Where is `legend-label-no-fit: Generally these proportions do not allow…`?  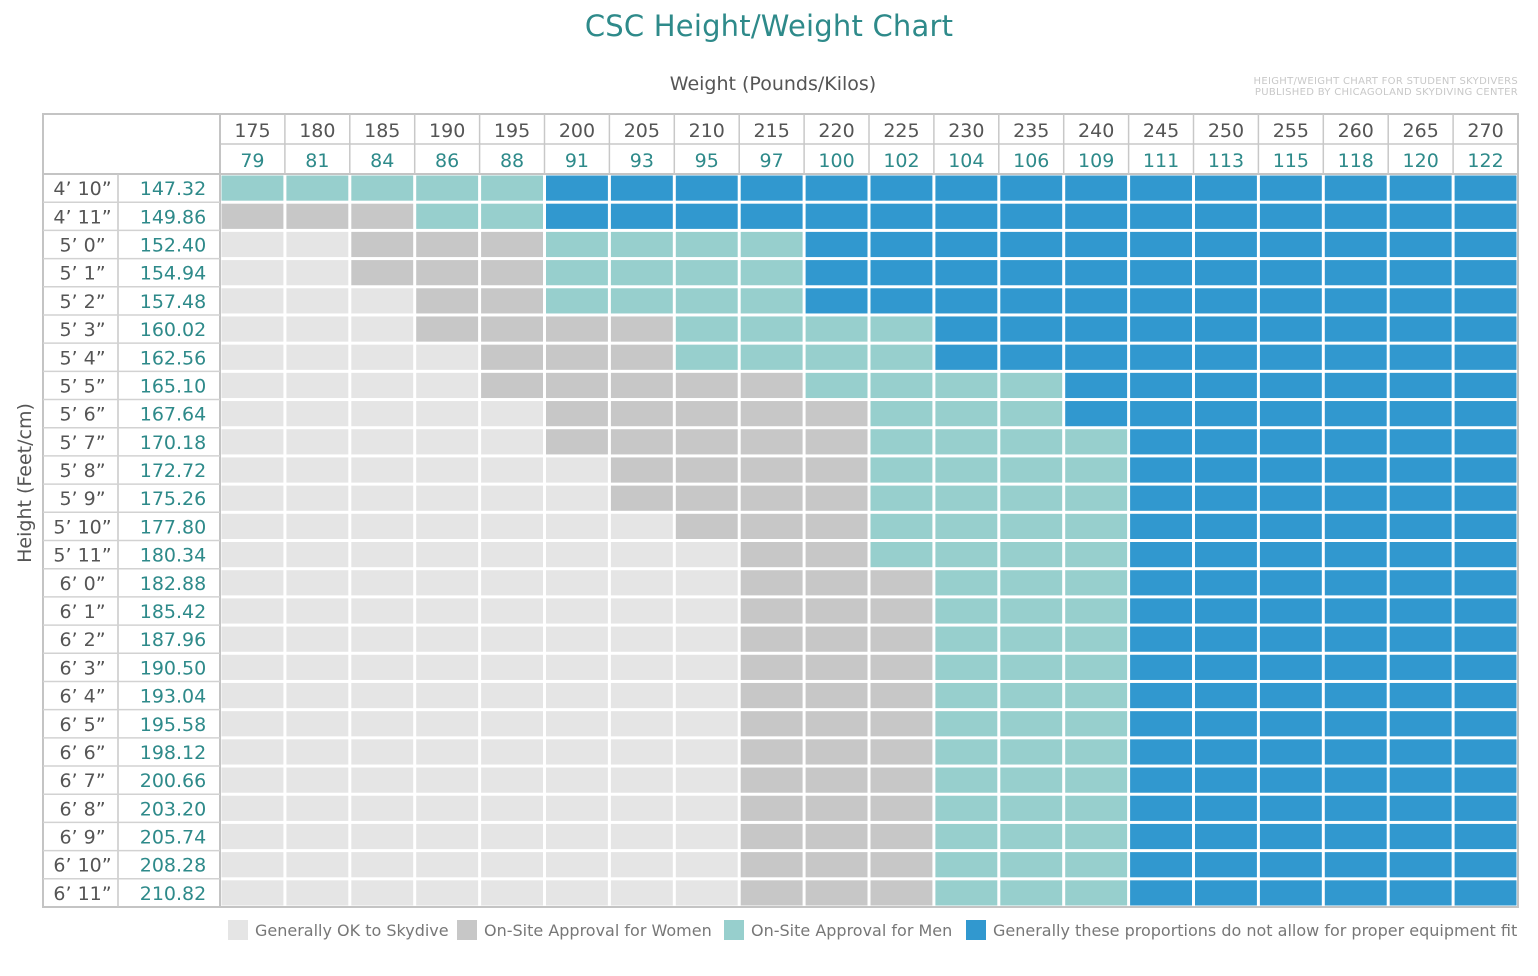 legend-label-no-fit: Generally these proportions do not allow… is located at coordinates (1255, 930).